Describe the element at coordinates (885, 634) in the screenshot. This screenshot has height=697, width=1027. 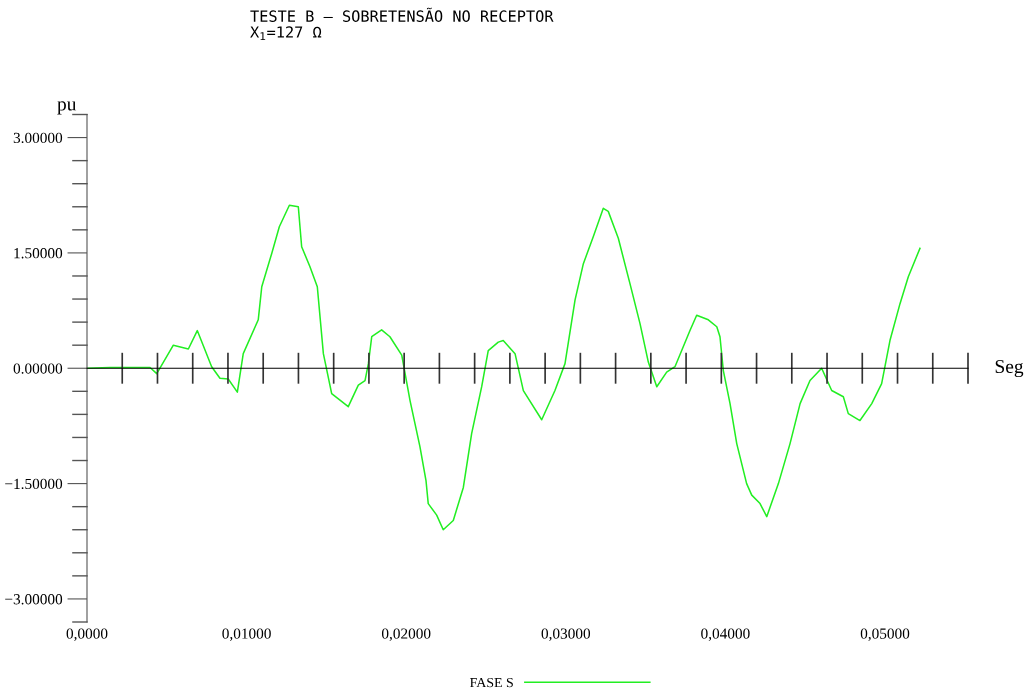
I see `x-tick-label: 0,05000` at that location.